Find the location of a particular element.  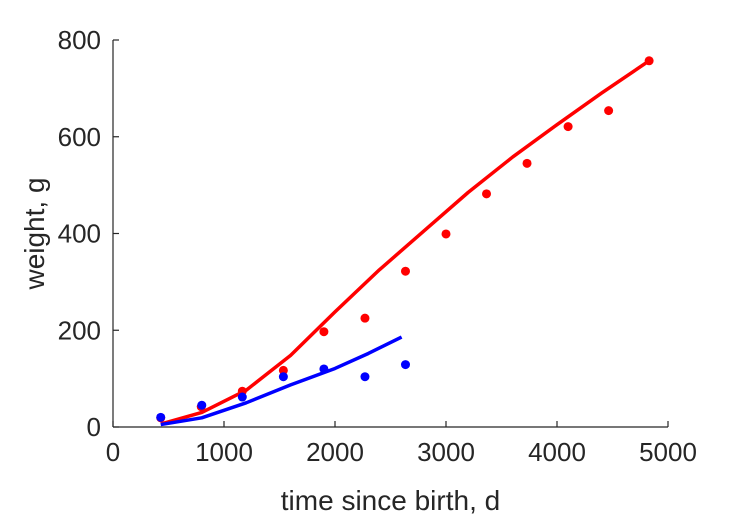

y-tick-label: 0 is located at coordinates (94, 427).